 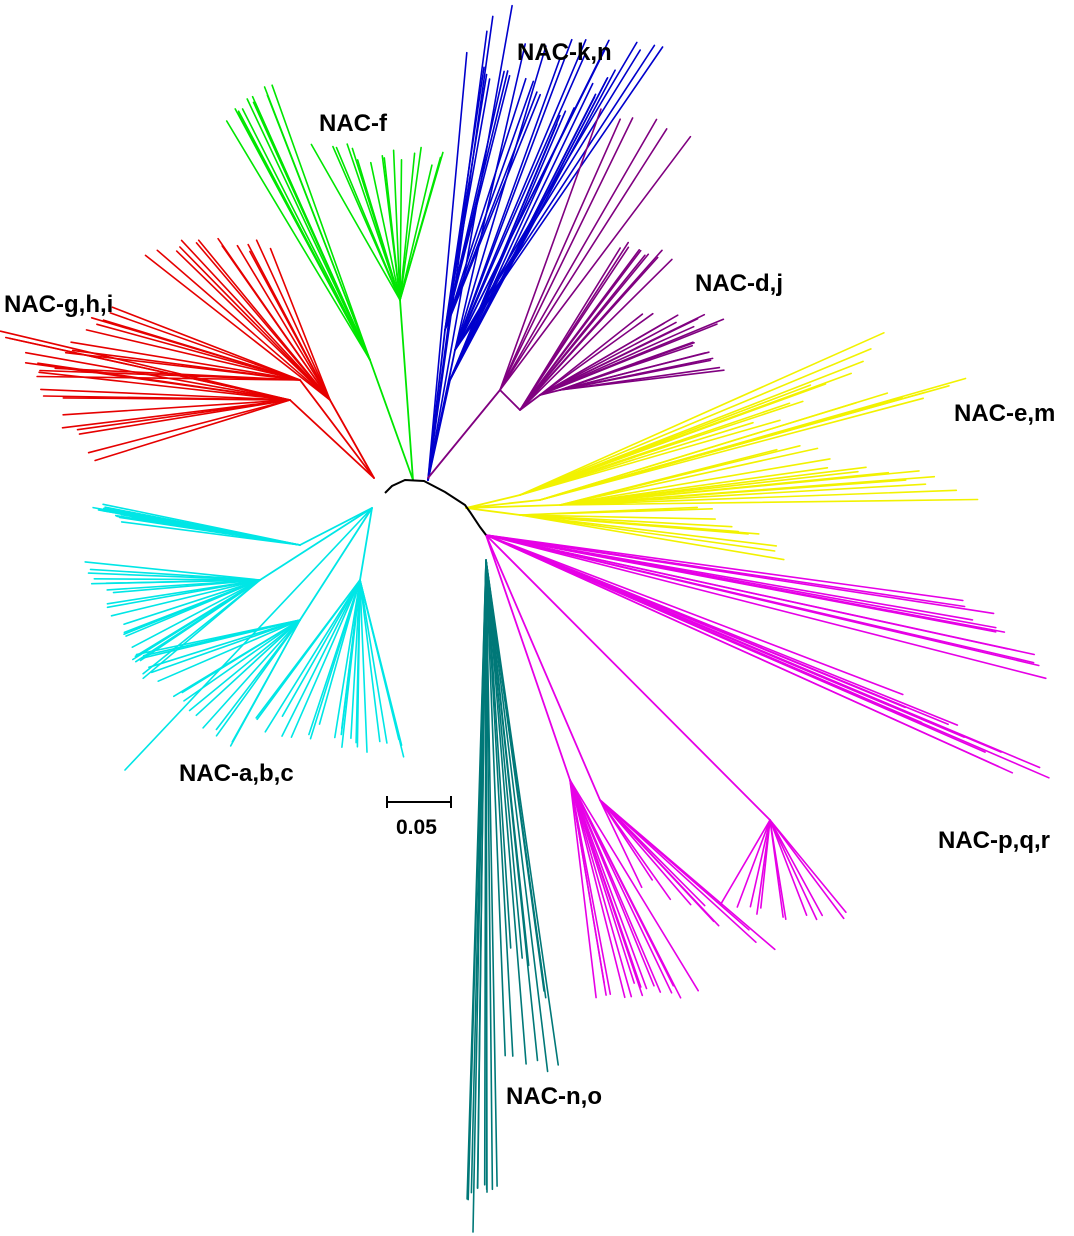 I want to click on clade-label-nac-n-o: NAC-n,o, so click(x=554, y=1096).